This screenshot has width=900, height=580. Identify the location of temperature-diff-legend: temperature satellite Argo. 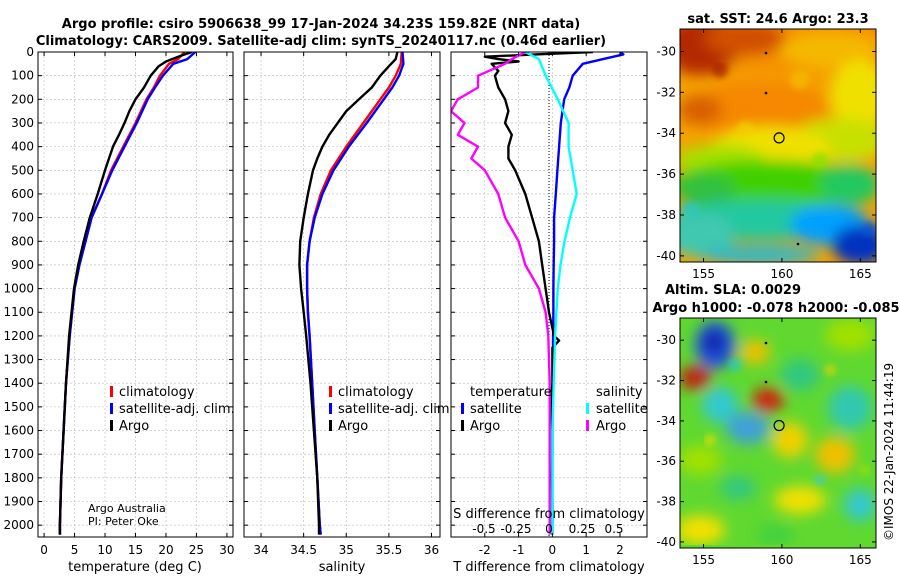
(506, 409).